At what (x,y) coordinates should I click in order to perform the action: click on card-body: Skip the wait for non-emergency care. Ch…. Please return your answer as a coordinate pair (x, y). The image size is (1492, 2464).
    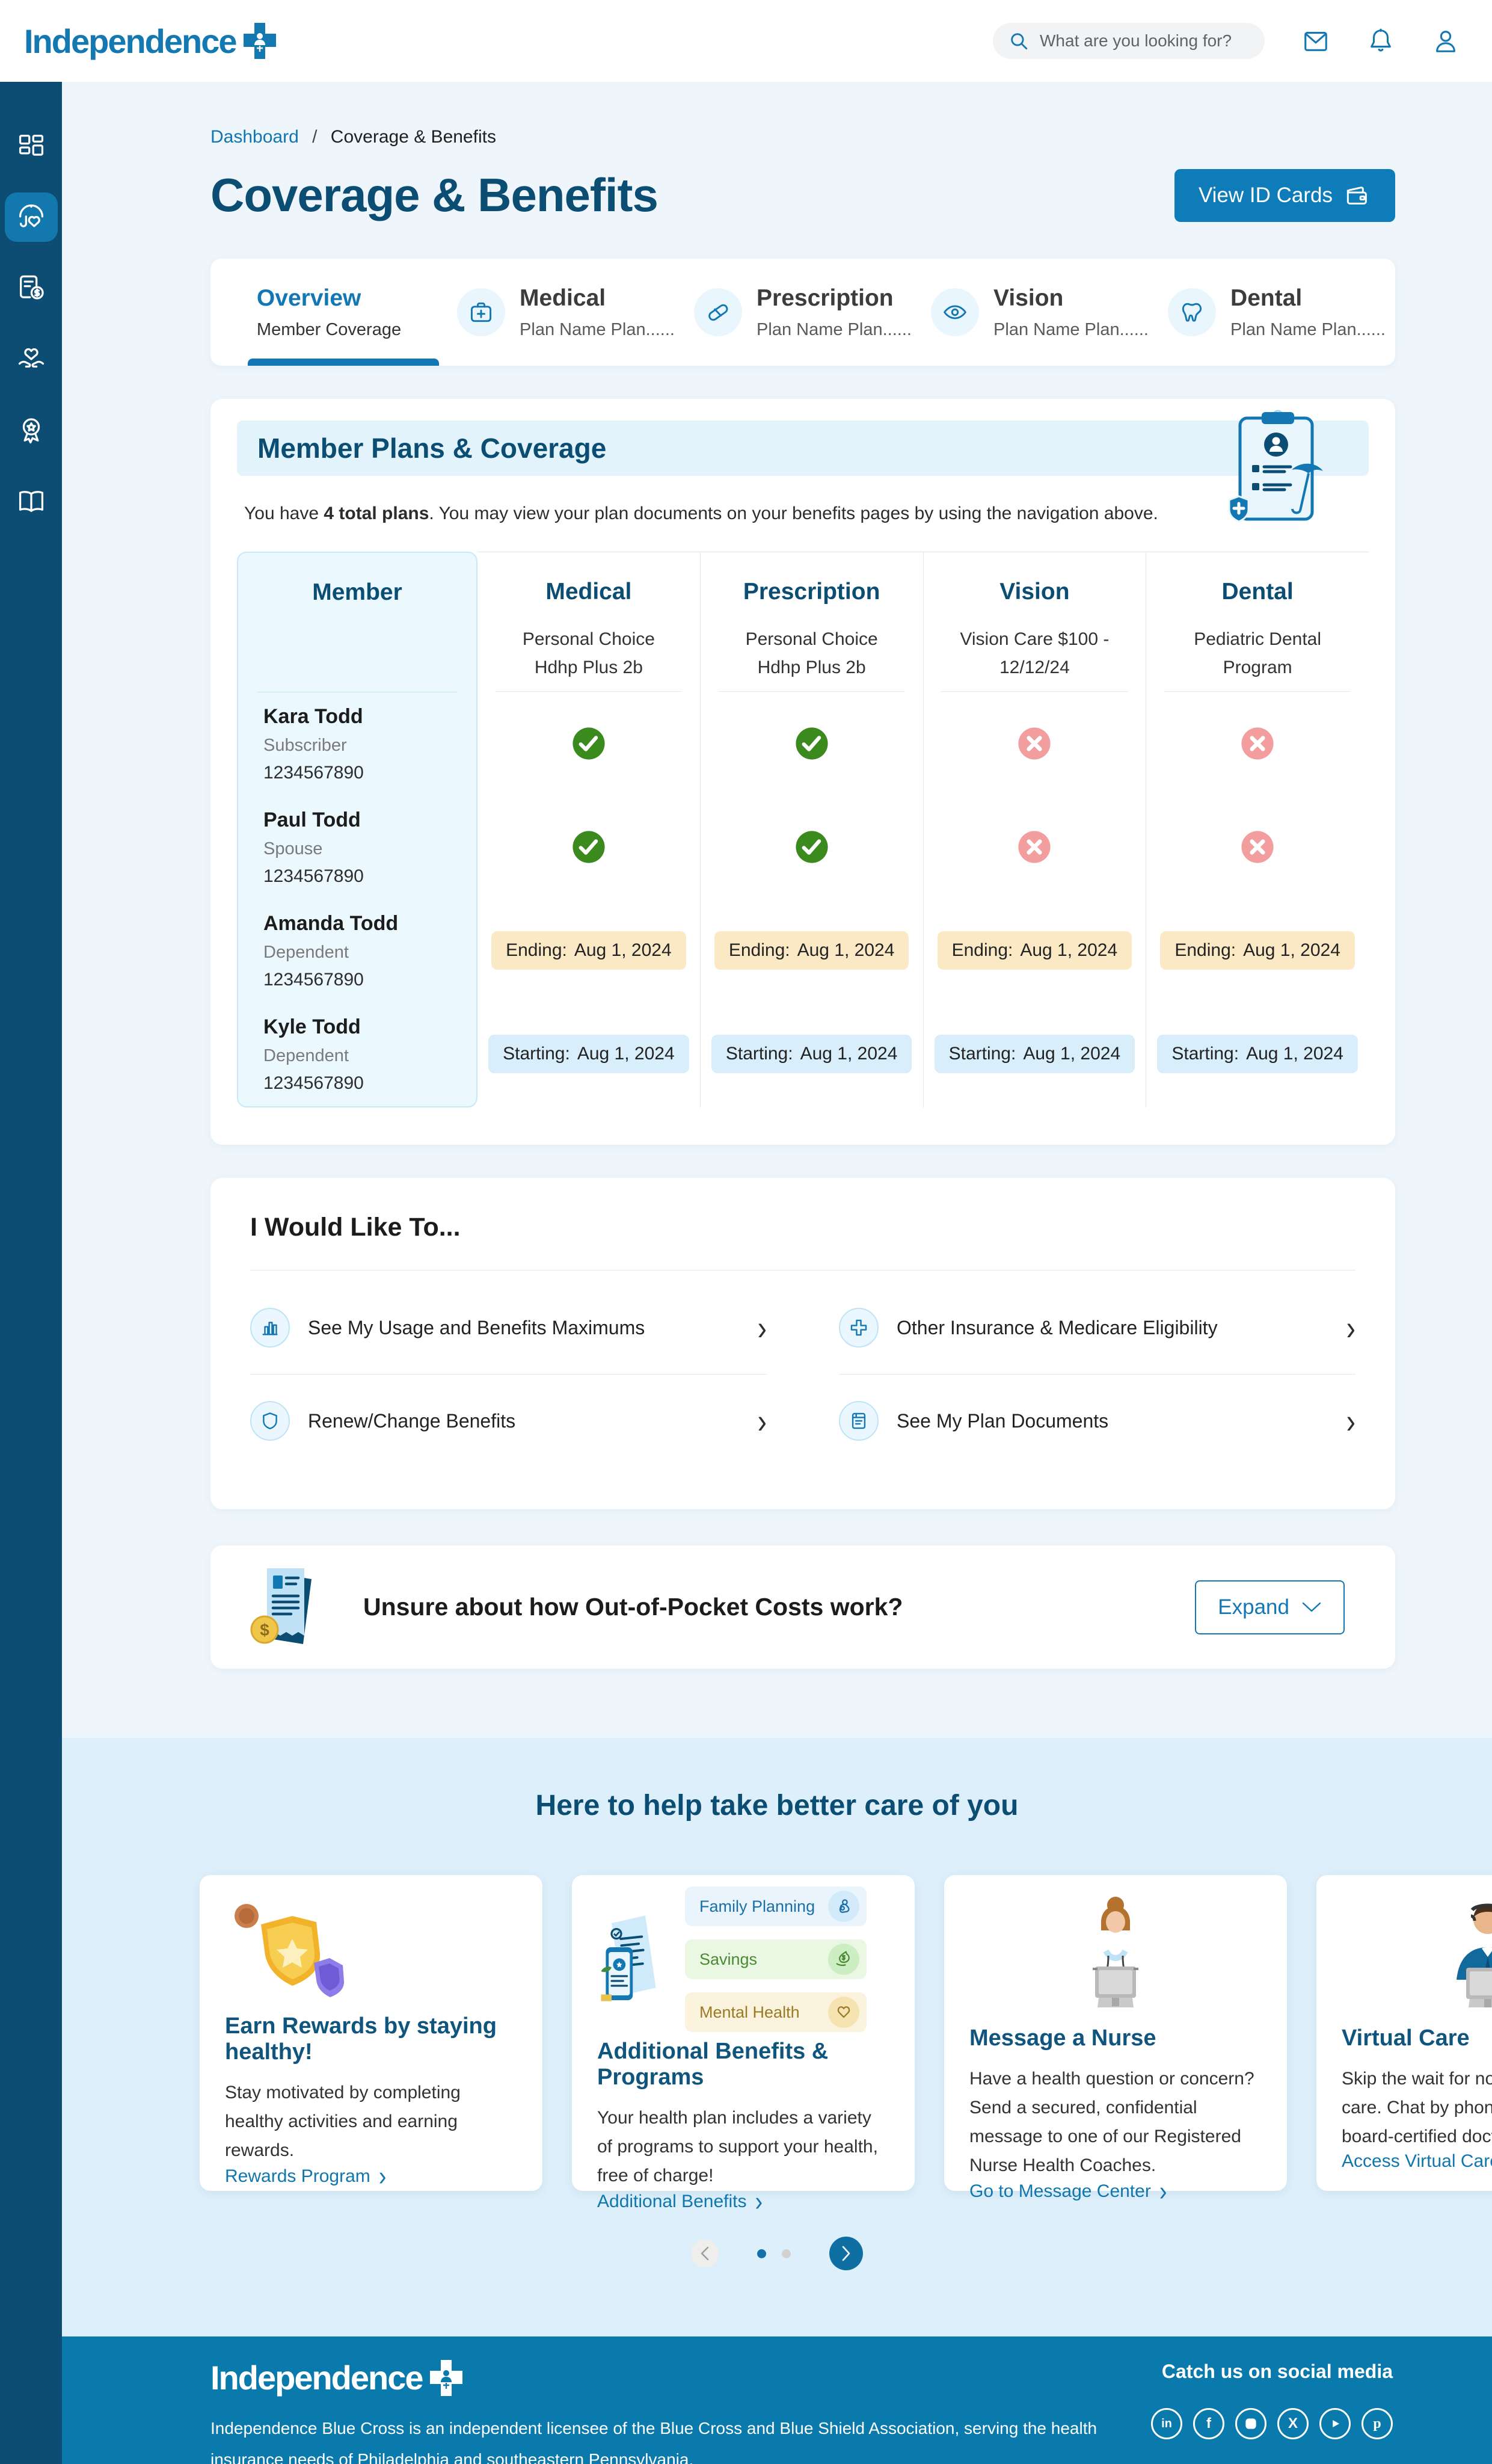
    Looking at the image, I should click on (1417, 2107).